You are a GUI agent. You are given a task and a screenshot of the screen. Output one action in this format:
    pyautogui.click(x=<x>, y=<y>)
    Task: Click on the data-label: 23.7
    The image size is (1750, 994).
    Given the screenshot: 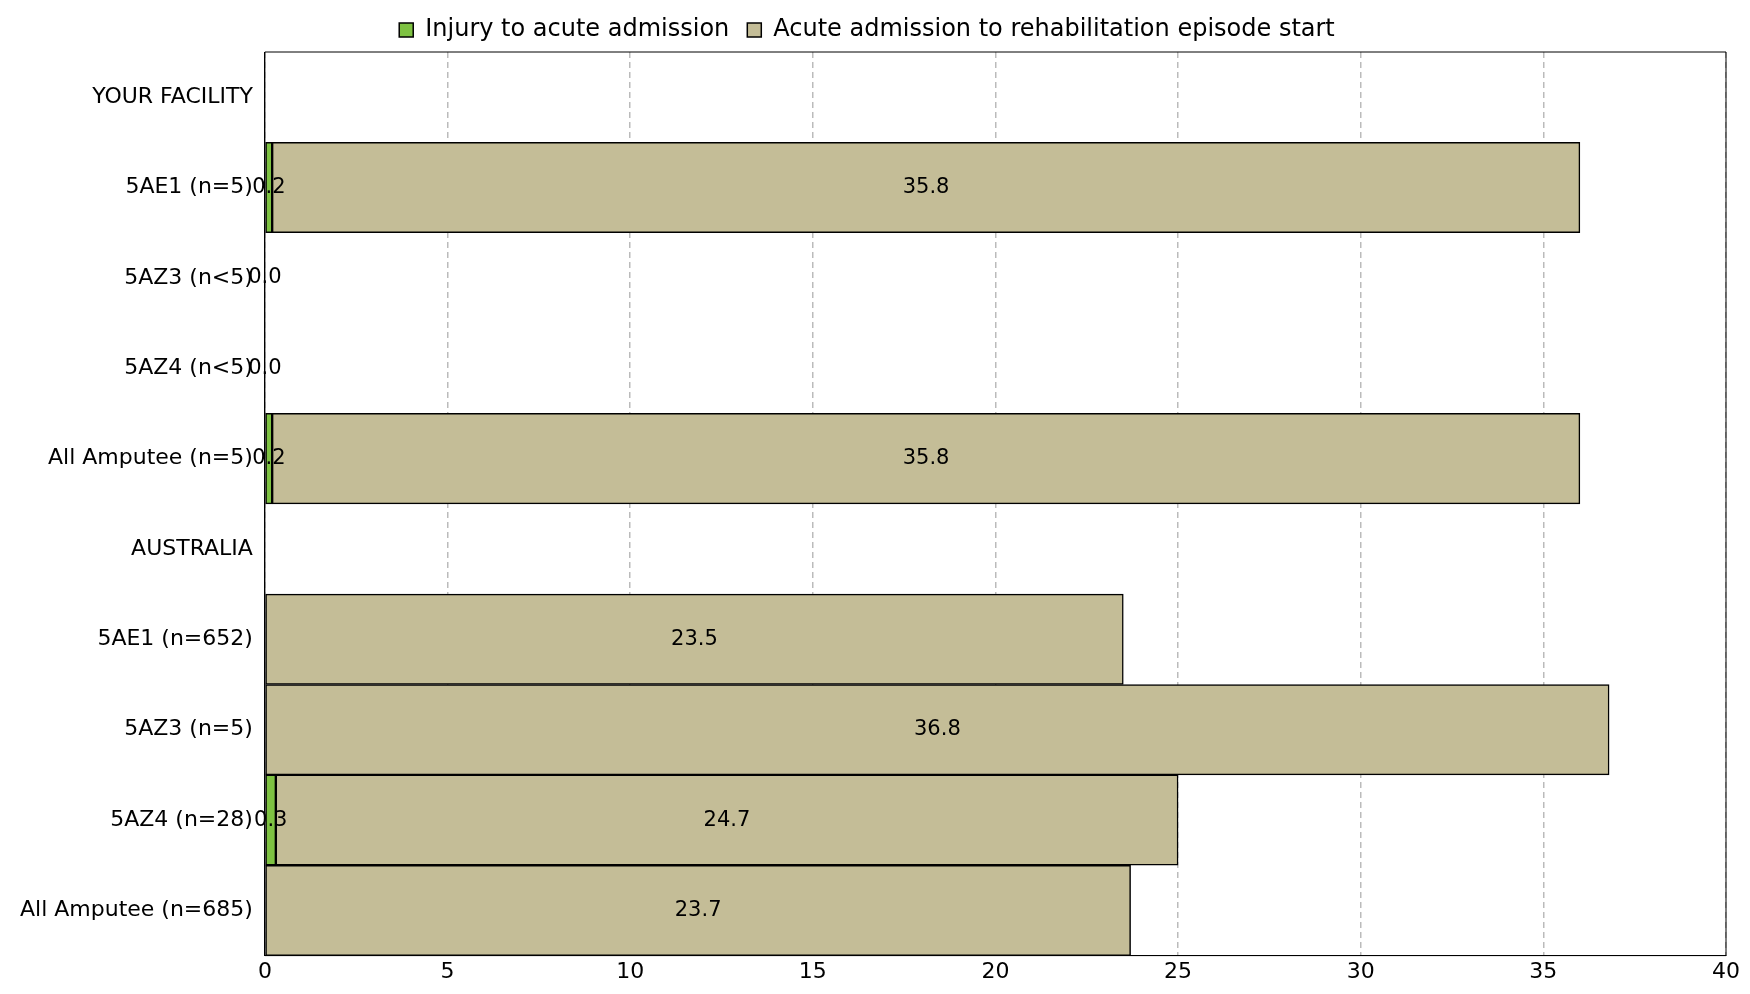 What is the action you would take?
    pyautogui.click(x=698, y=908)
    